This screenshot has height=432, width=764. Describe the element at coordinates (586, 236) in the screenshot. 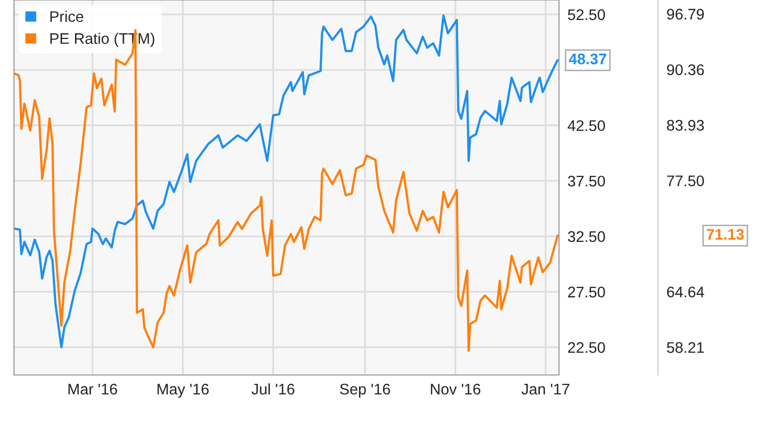

I see `y-tick-label: 32.50` at that location.